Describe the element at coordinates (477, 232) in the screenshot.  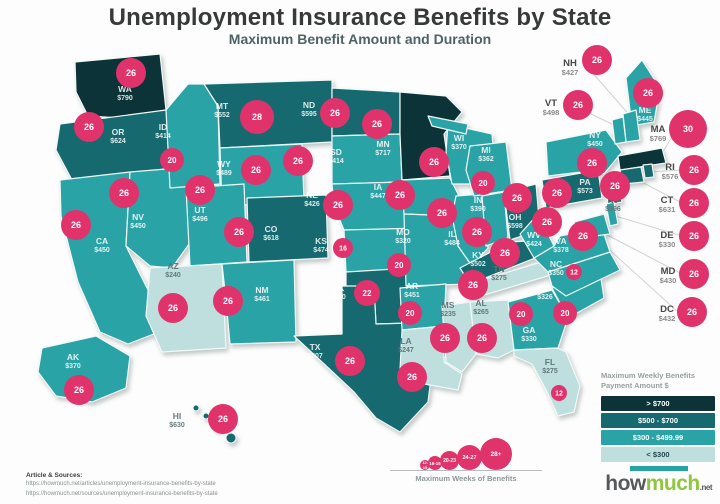
I see `weeks-badge-in` at that location.